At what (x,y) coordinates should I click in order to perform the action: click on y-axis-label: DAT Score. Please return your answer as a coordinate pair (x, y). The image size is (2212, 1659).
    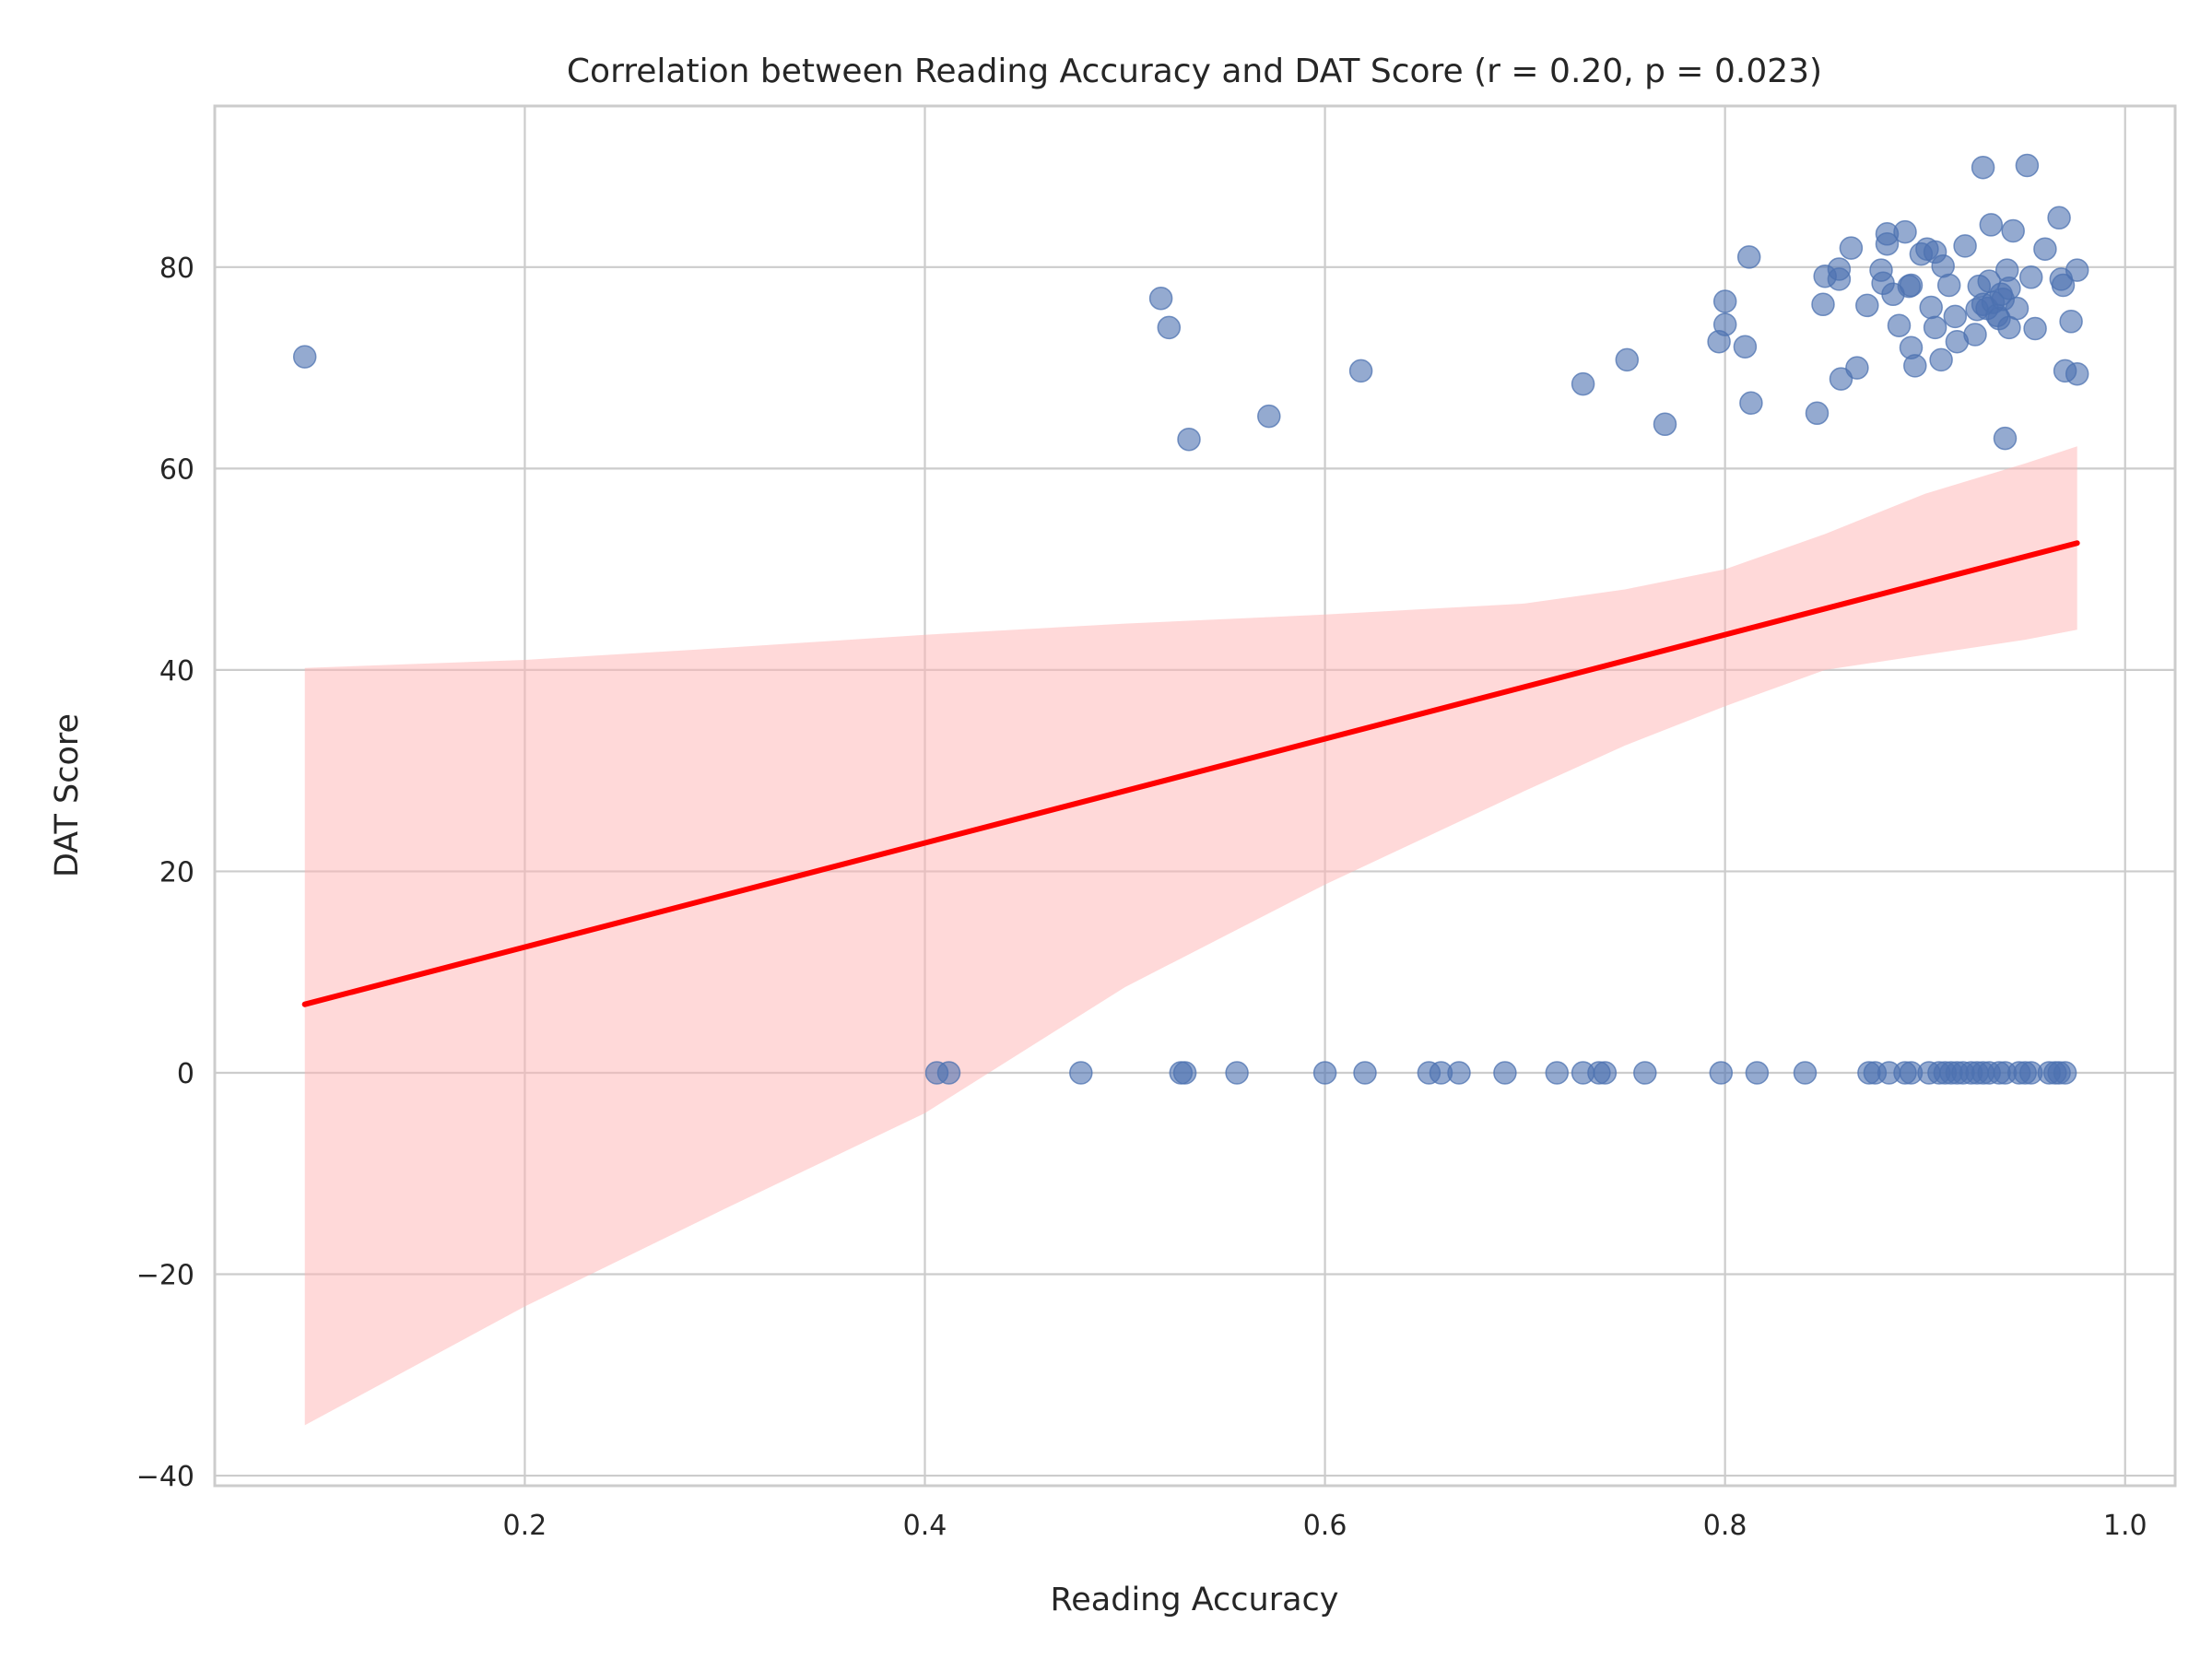
    Looking at the image, I should click on (67, 795).